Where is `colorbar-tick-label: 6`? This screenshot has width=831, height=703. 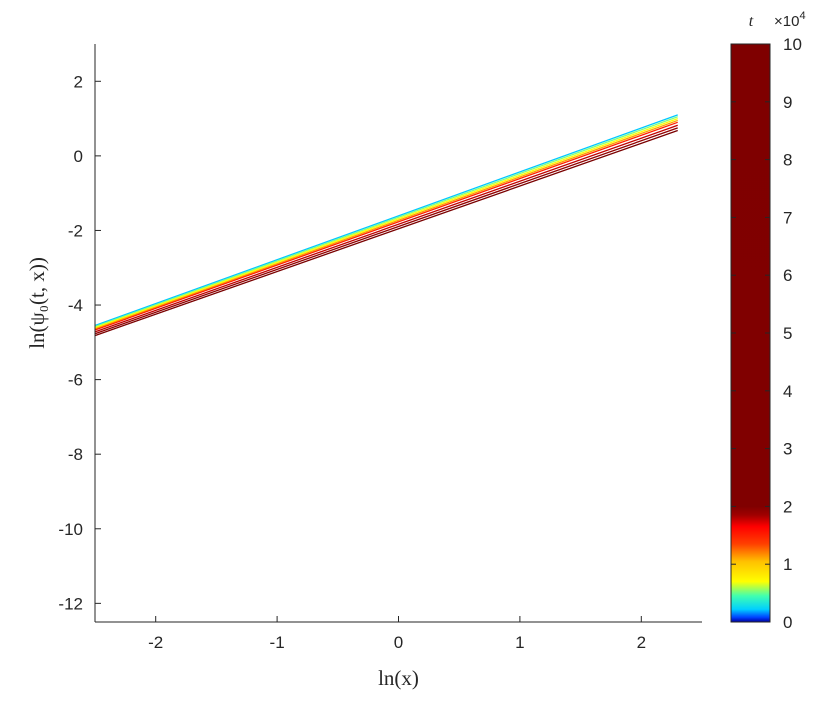 colorbar-tick-label: 6 is located at coordinates (787, 275).